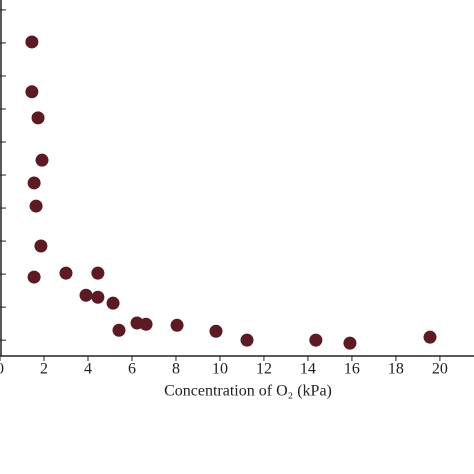  Describe the element at coordinates (440, 369) in the screenshot. I see `x-tick-label: 20` at that location.